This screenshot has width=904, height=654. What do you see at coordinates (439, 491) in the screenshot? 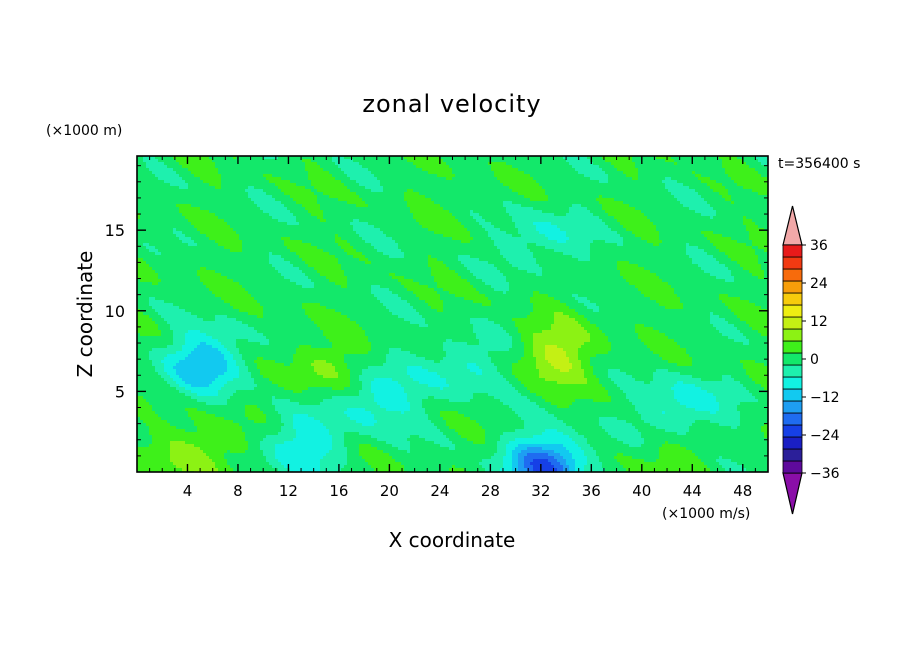
I see `x-tick-label: 24` at bounding box center [439, 491].